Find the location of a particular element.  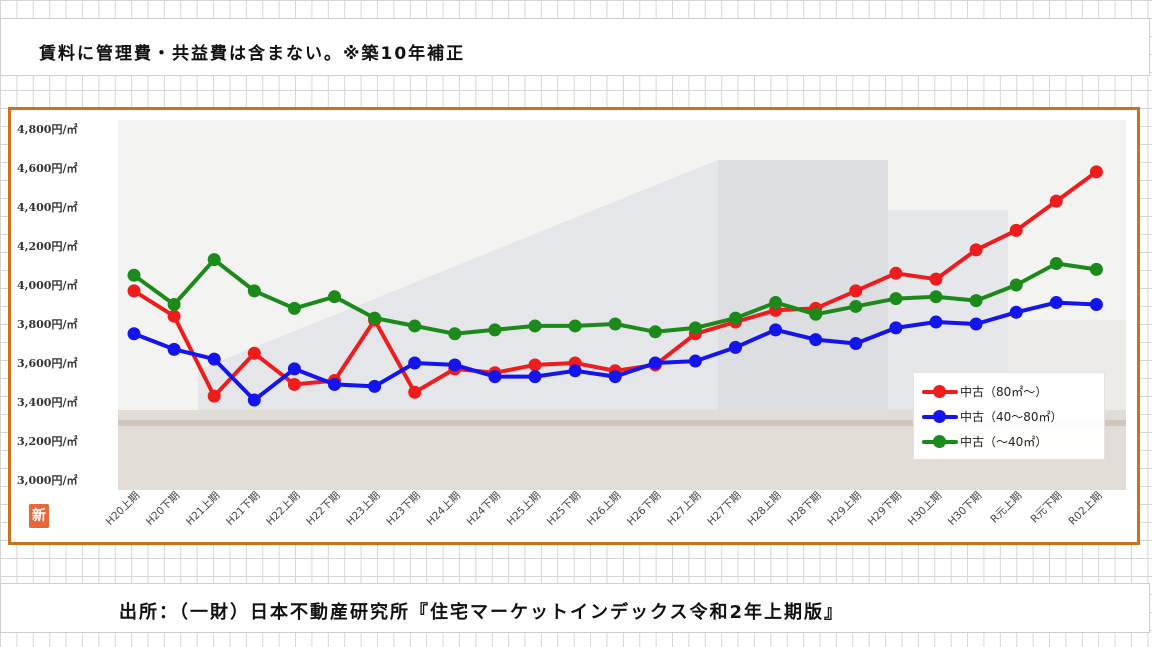

y-tick-label: 3,400円/㎡ is located at coordinates (47, 402).